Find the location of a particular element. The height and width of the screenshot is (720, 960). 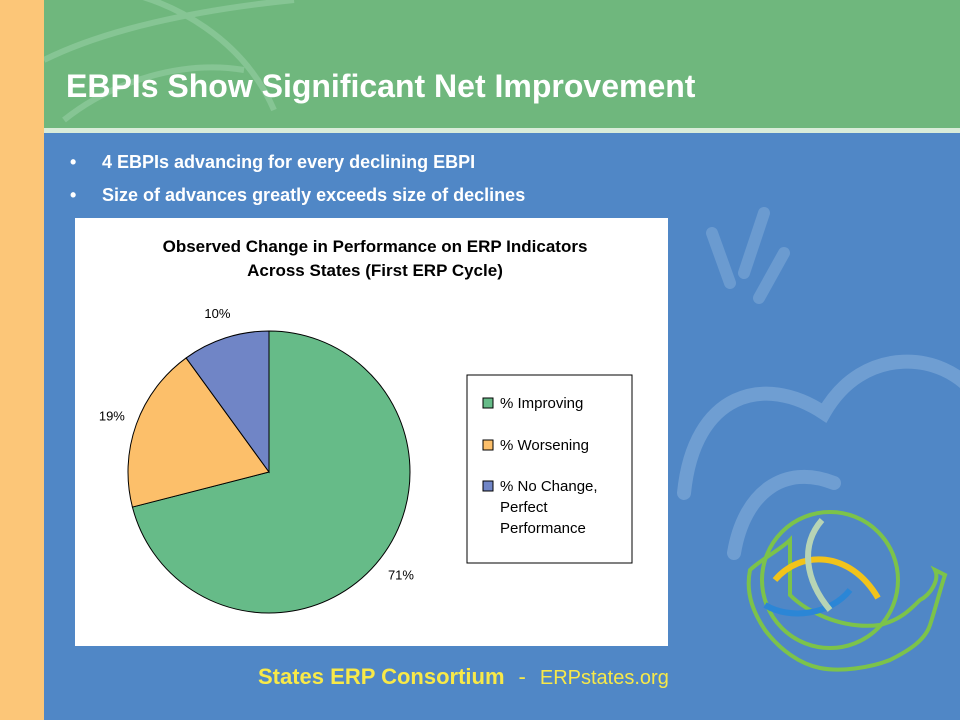

footer-url: ERPstates.org is located at coordinates (604, 678).